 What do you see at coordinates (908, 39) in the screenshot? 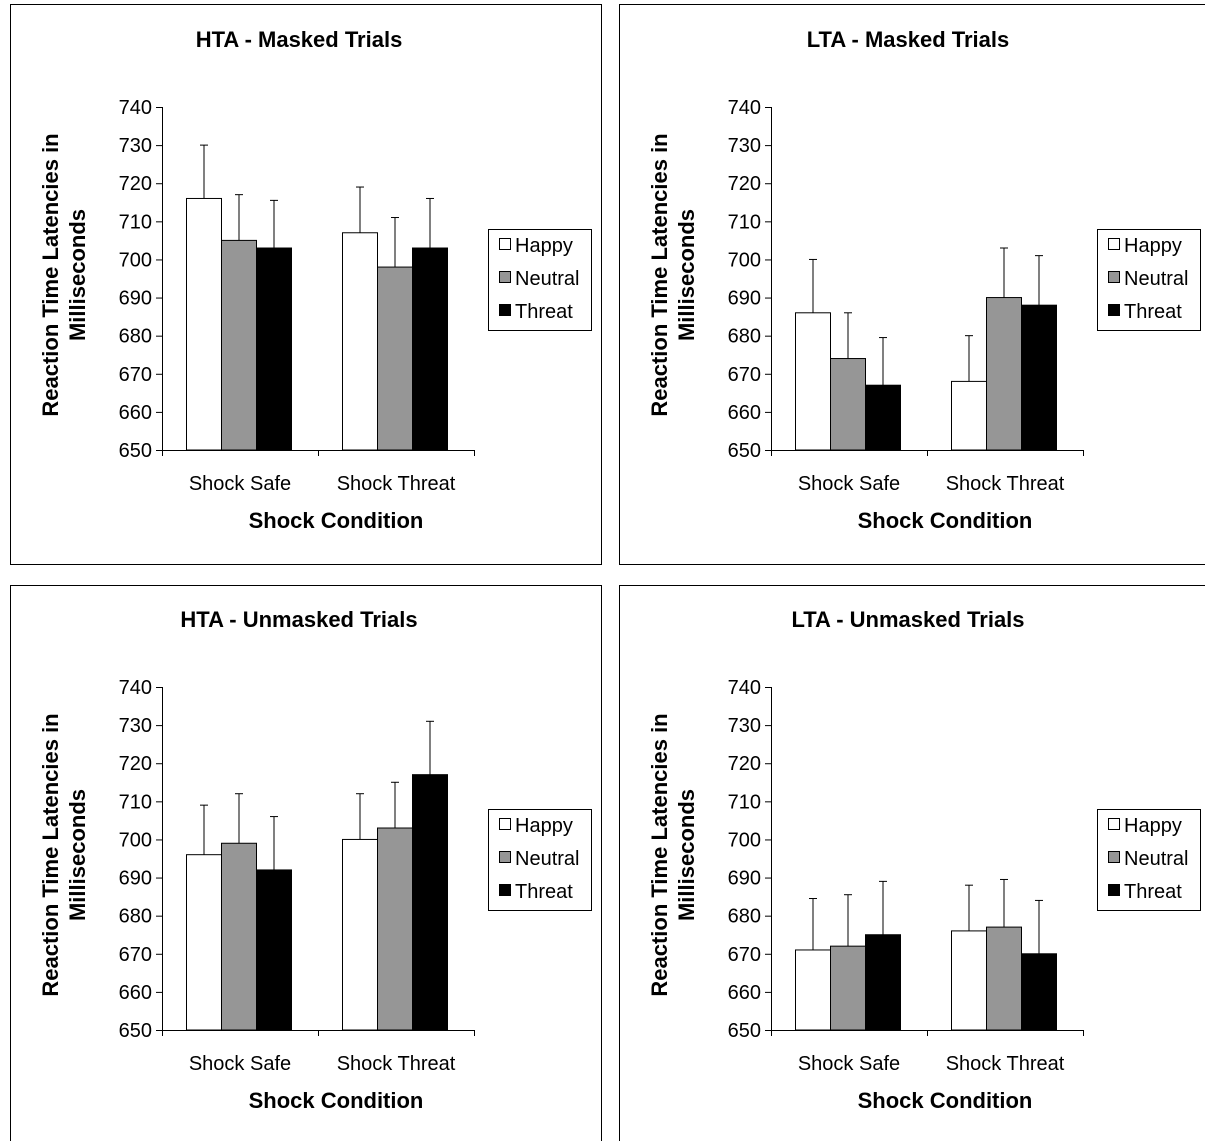
I see `chart-title: LTA - Masked Trials` at bounding box center [908, 39].